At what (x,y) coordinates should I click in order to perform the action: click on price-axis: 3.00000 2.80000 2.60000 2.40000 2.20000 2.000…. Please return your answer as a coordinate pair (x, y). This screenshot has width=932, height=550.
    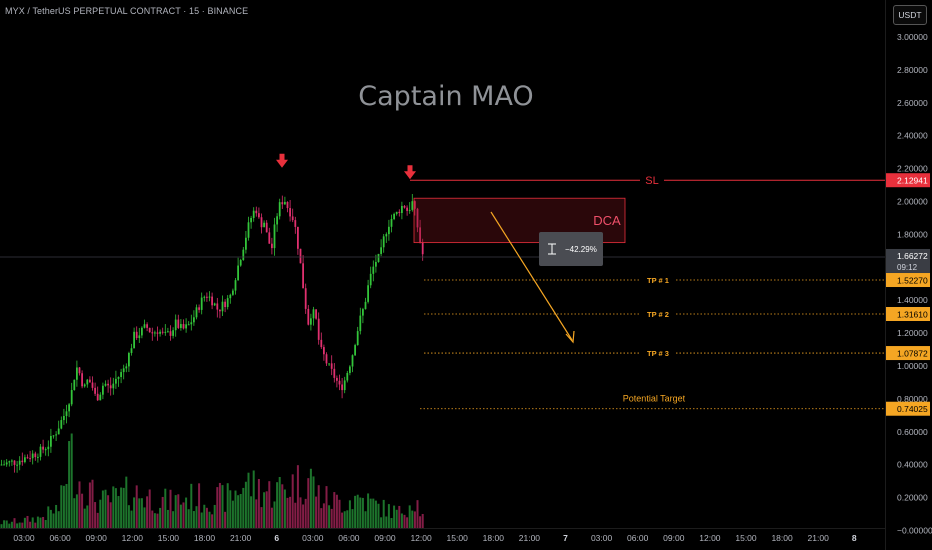
    Looking at the image, I should click on (909, 284).